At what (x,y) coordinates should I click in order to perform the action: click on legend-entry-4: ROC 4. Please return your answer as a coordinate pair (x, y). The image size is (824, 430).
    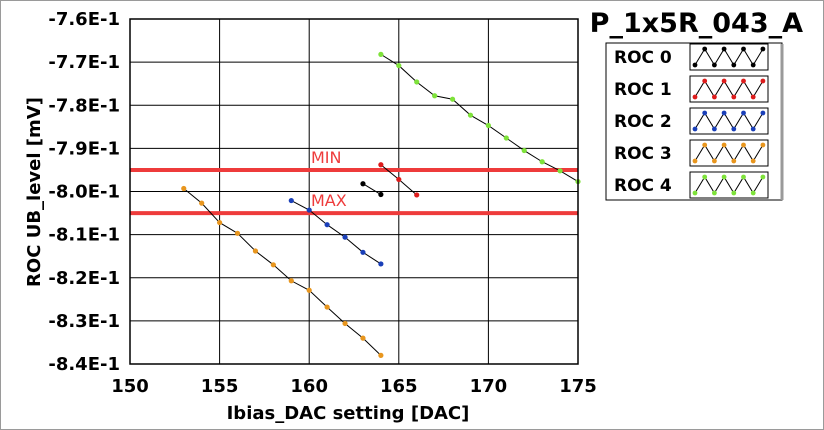
    Looking at the image, I should click on (691, 185).